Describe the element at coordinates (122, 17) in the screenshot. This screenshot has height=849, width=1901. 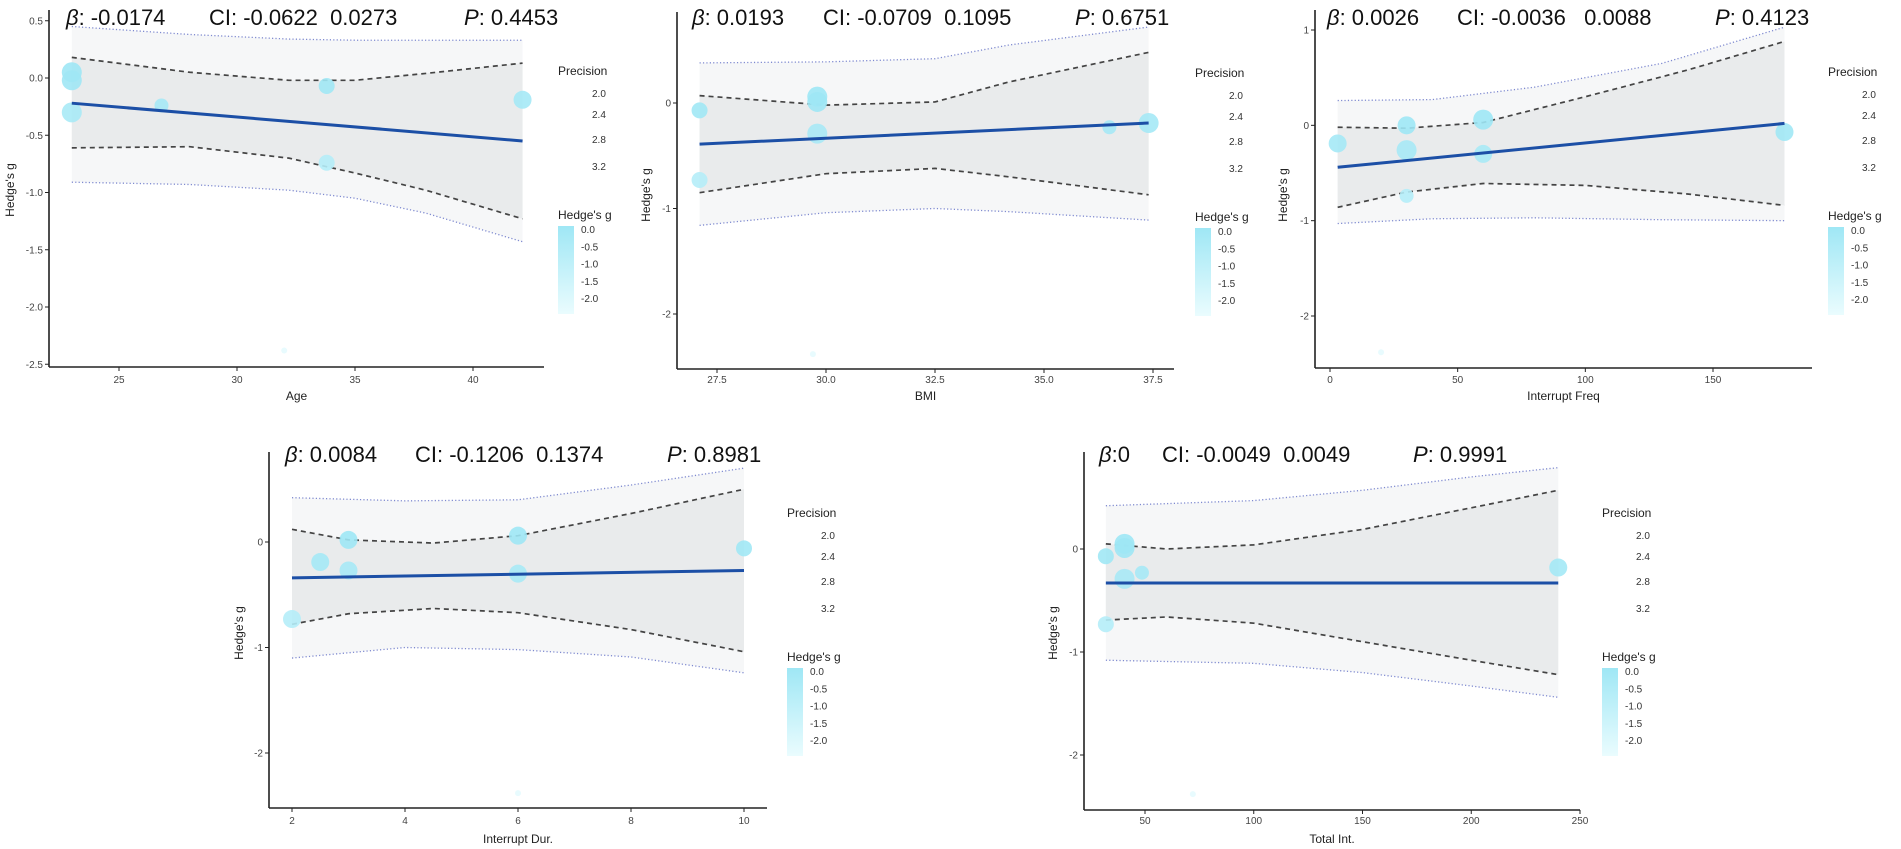
I see `beta-value: : -0.0174` at that location.